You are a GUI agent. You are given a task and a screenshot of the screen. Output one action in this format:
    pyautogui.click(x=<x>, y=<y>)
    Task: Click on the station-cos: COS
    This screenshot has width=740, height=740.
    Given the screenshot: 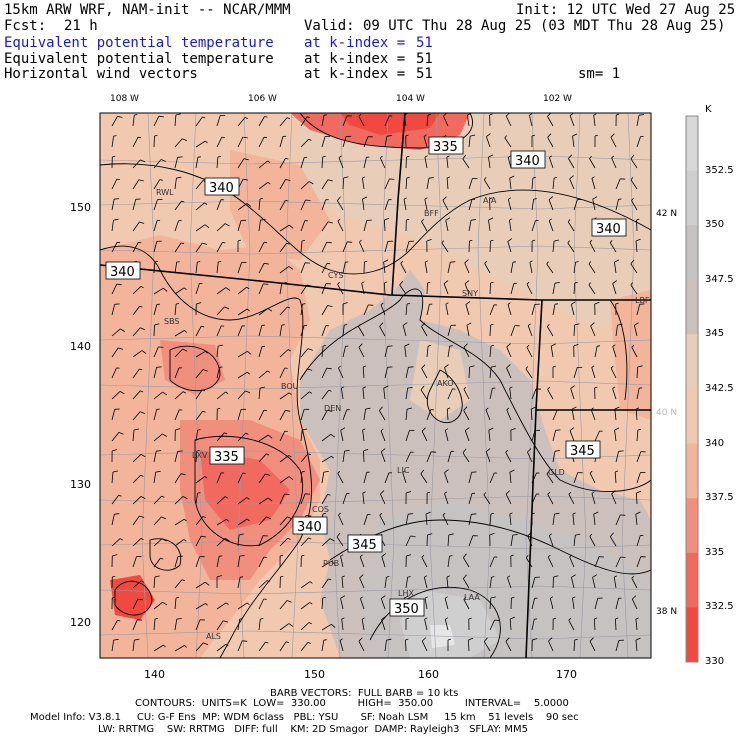 What is the action you would take?
    pyautogui.click(x=320, y=509)
    